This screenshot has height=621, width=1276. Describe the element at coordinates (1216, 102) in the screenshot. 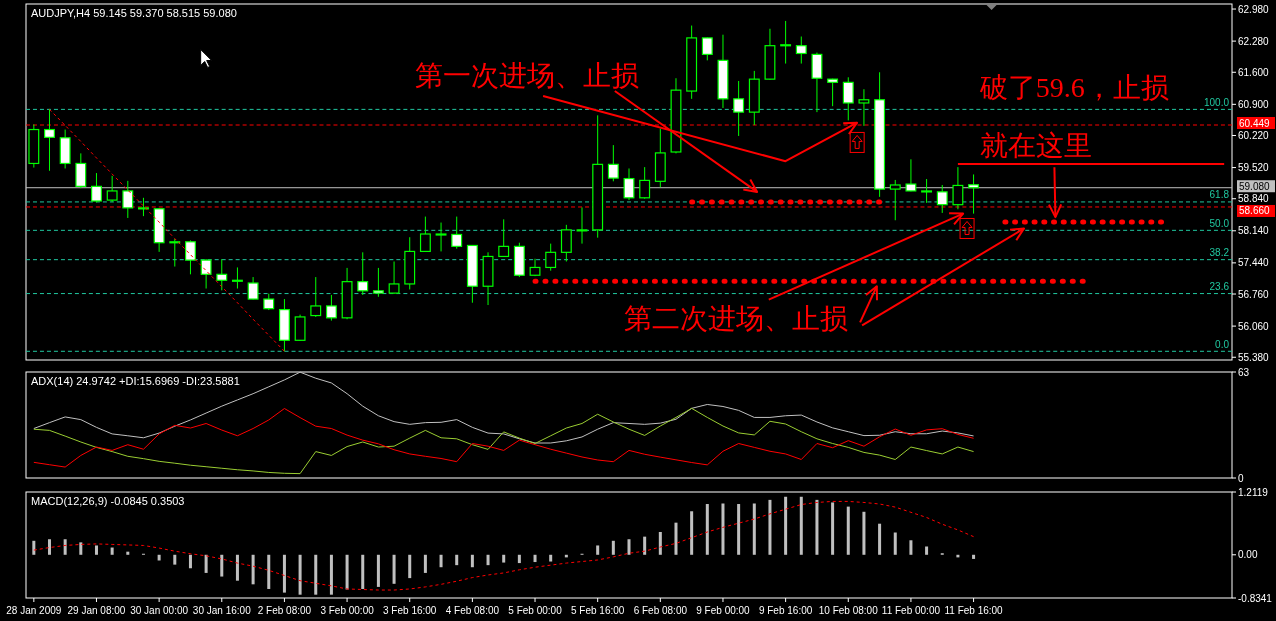

I see `annotation: 100.0` at that location.